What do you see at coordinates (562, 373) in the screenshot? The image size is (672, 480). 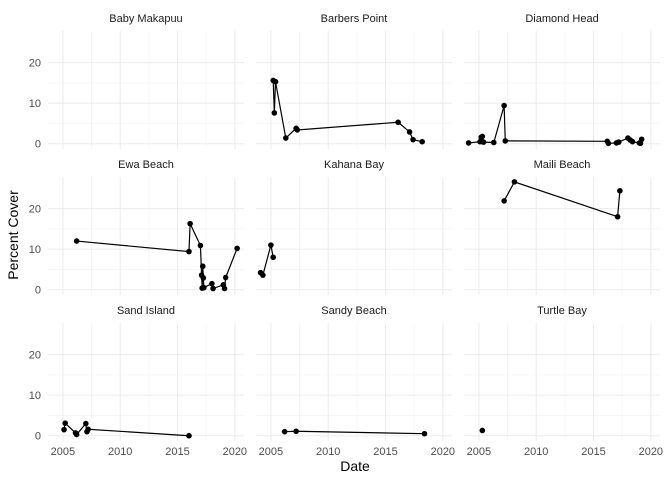 I see `facet-panel: Turtle Bay` at bounding box center [562, 373].